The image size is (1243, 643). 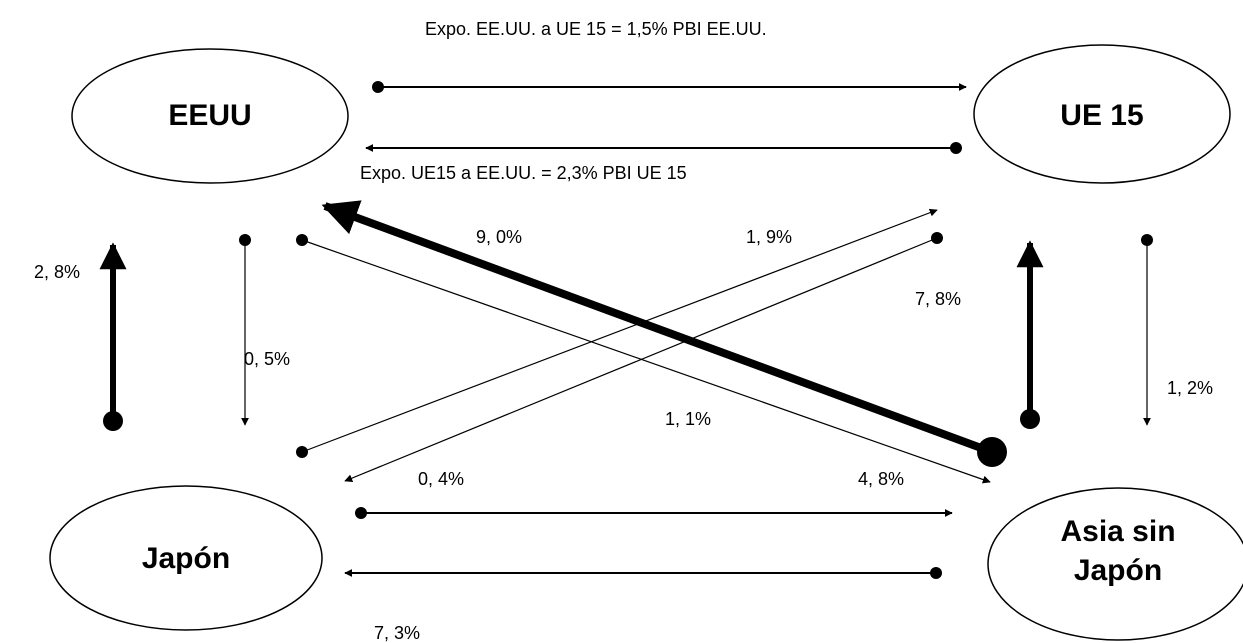 What do you see at coordinates (397, 633) in the screenshot?
I see `label-asia-to-japon: 7, 3%` at bounding box center [397, 633].